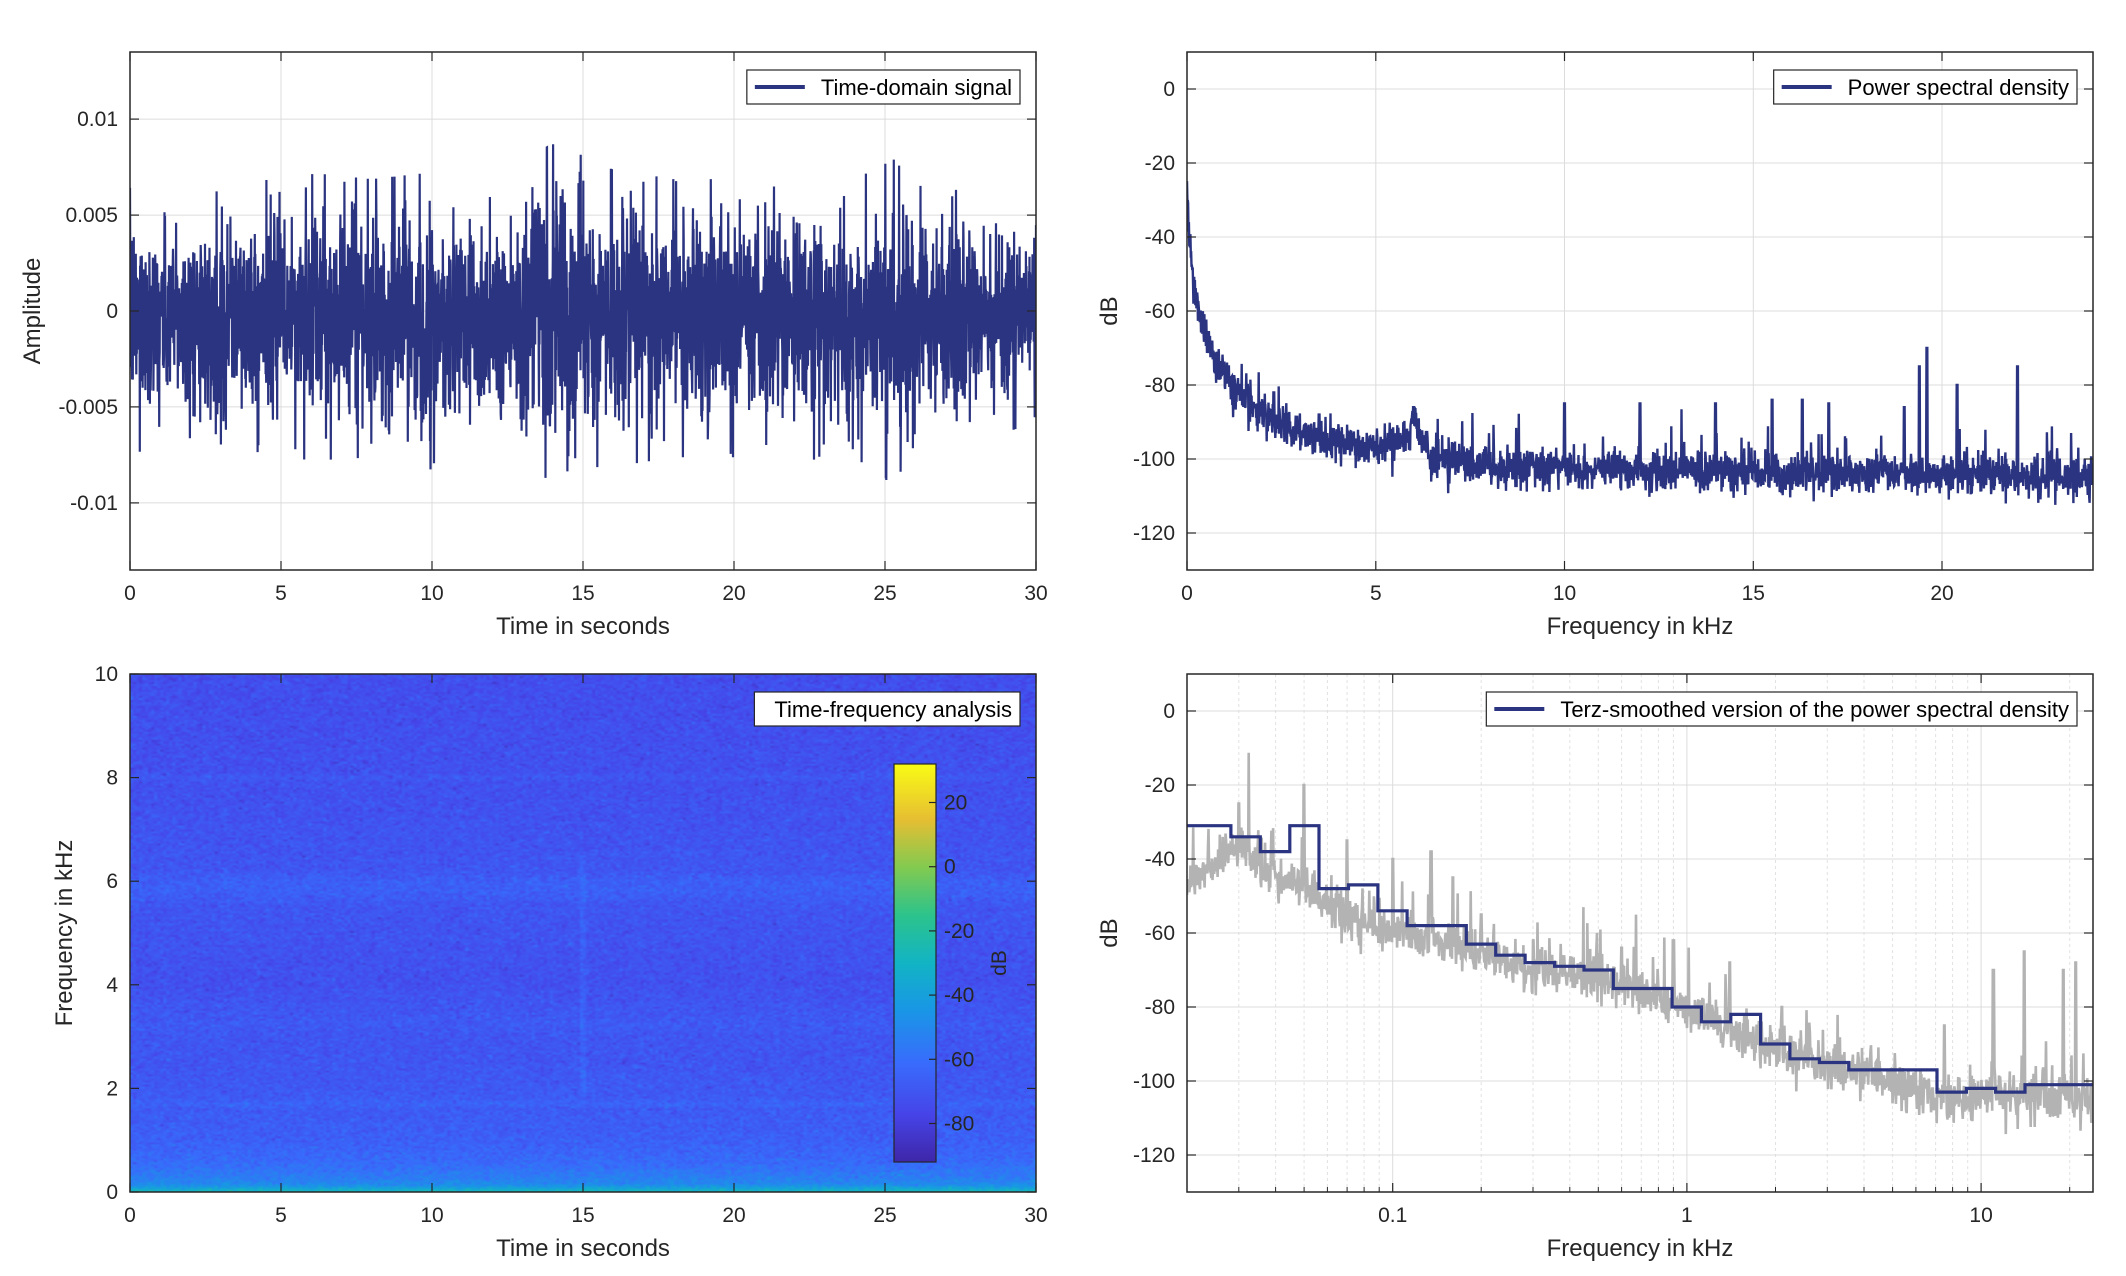 This screenshot has height=1276, width=2126. I want to click on colorbar-tick-label: -40, so click(959, 995).